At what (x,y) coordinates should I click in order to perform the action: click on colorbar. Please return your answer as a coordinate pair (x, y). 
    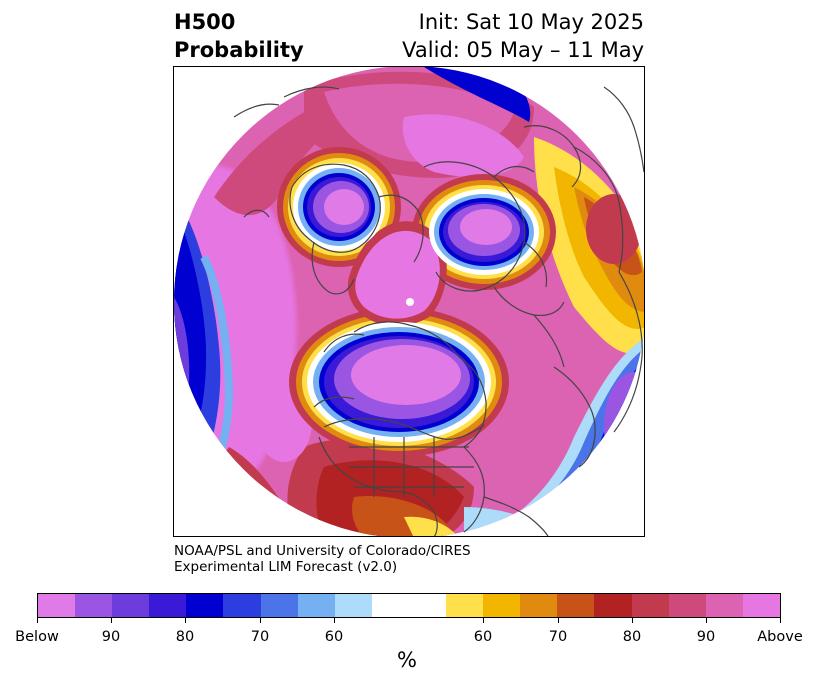
    Looking at the image, I should click on (409, 605).